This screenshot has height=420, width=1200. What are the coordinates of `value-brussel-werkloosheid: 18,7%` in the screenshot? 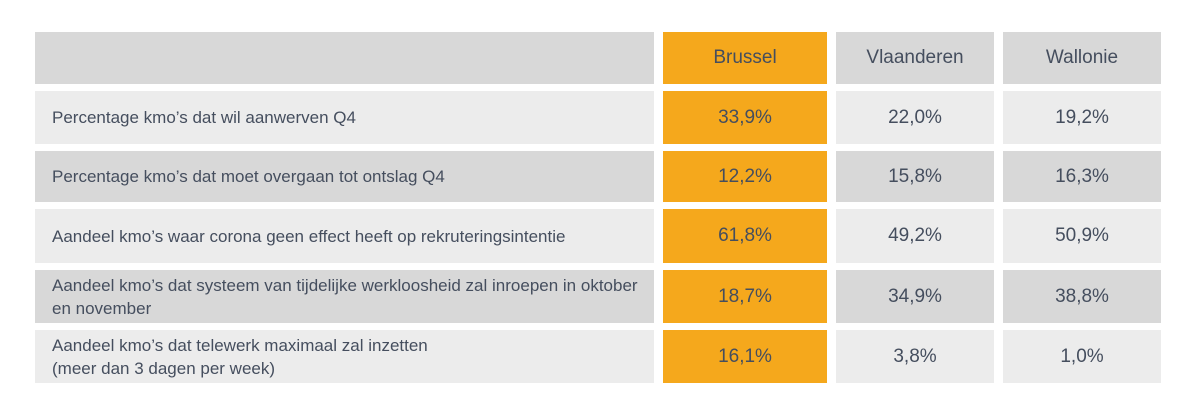 It's located at (745, 296).